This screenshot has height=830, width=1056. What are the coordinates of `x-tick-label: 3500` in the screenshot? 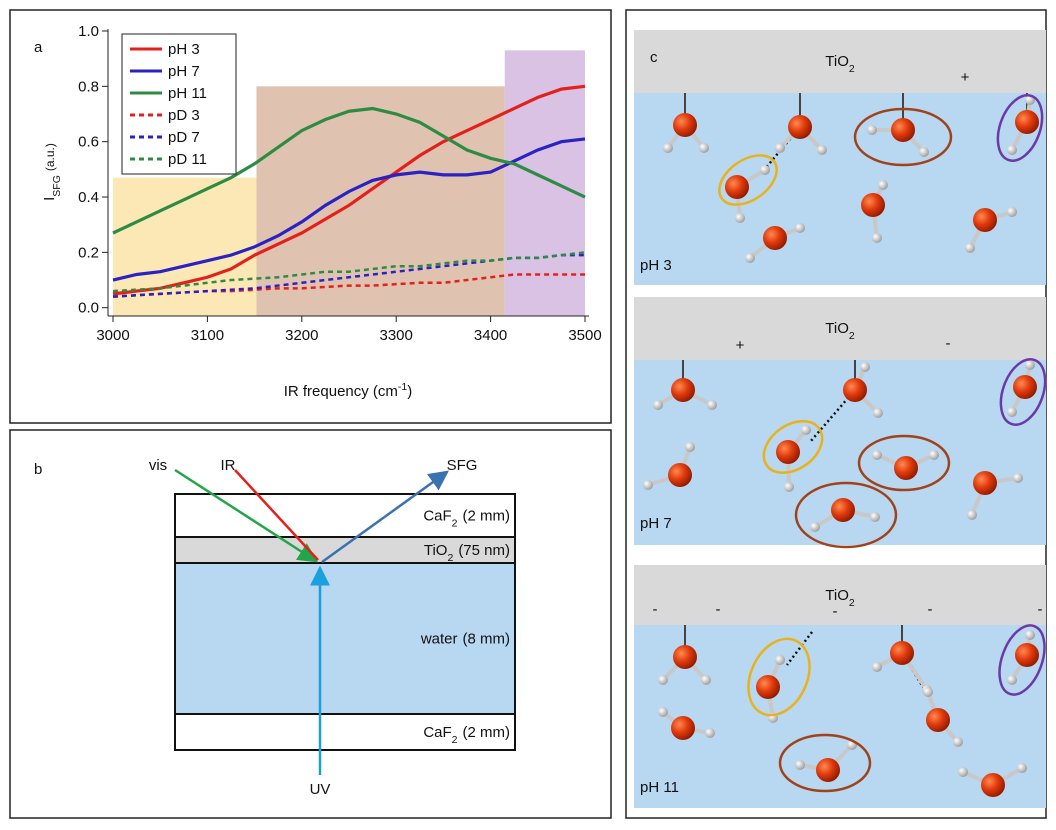 It's located at (584, 335).